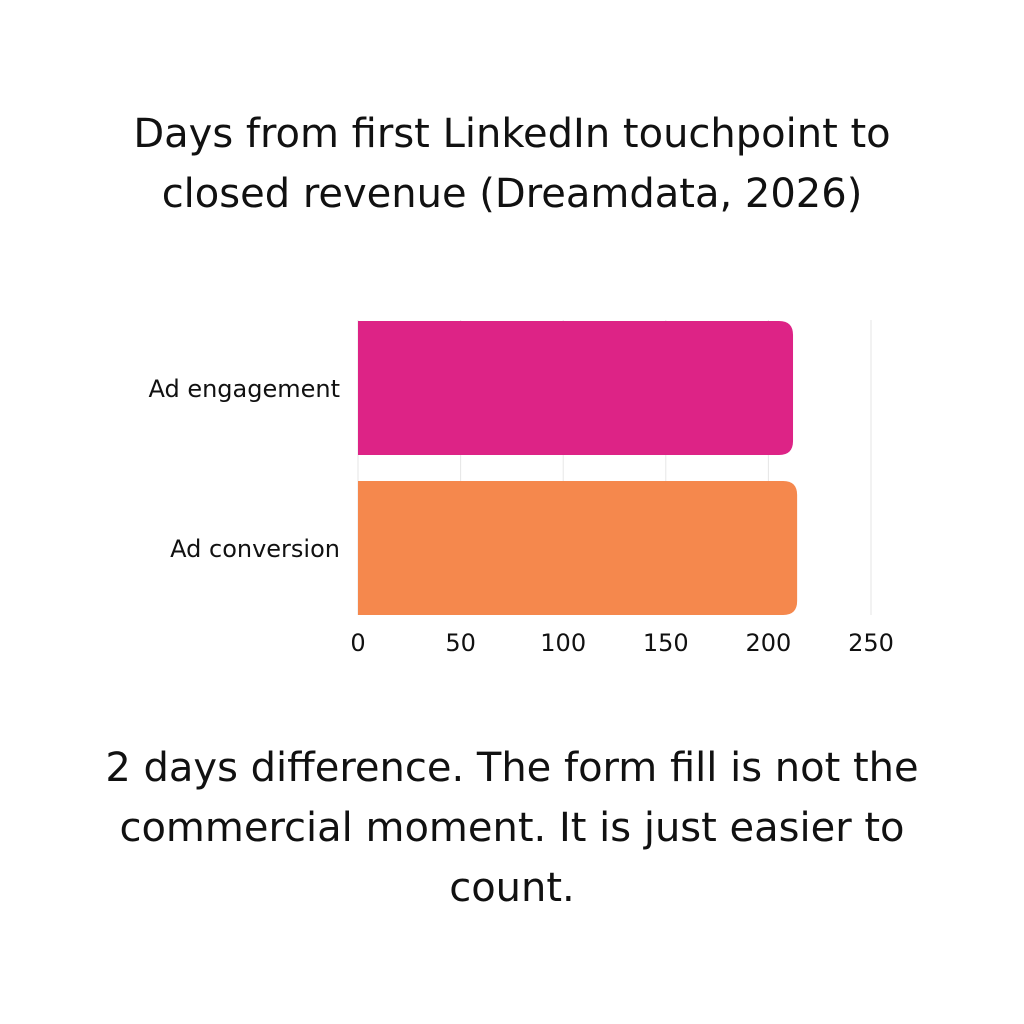 The image size is (1024, 1024). I want to click on bar-ad-conversion, so click(578, 548).